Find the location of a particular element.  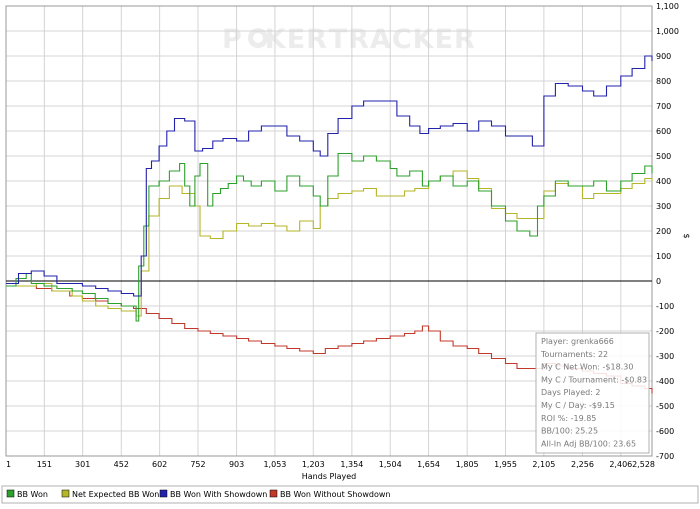

watermark-brand-left: P is located at coordinates (232, 39).